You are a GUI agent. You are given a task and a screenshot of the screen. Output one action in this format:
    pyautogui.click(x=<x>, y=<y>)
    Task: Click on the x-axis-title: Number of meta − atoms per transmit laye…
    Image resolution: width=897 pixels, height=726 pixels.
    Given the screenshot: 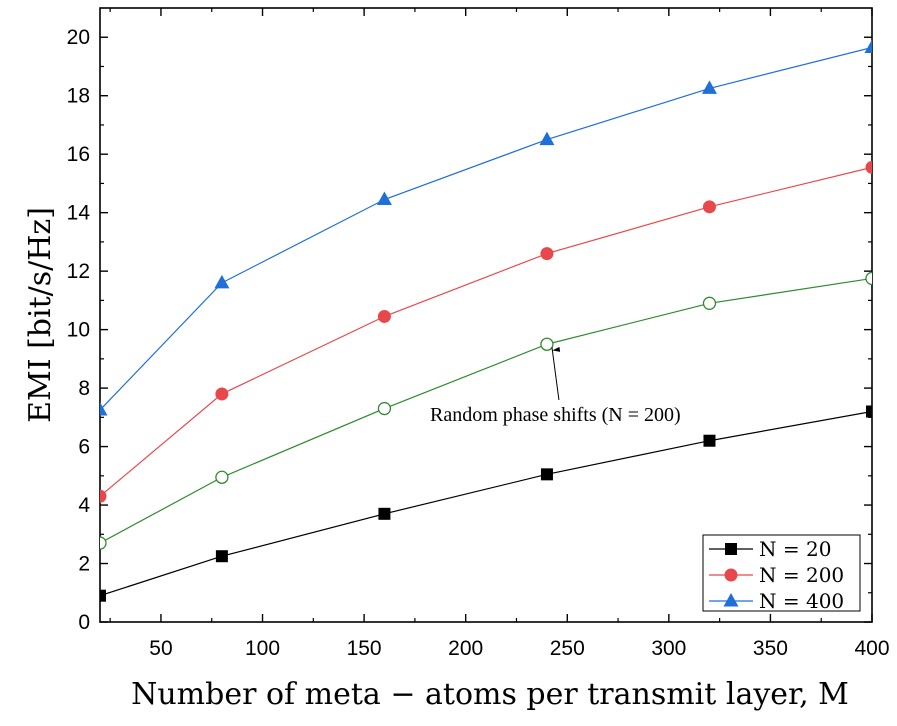 What is the action you would take?
    pyautogui.click(x=490, y=694)
    